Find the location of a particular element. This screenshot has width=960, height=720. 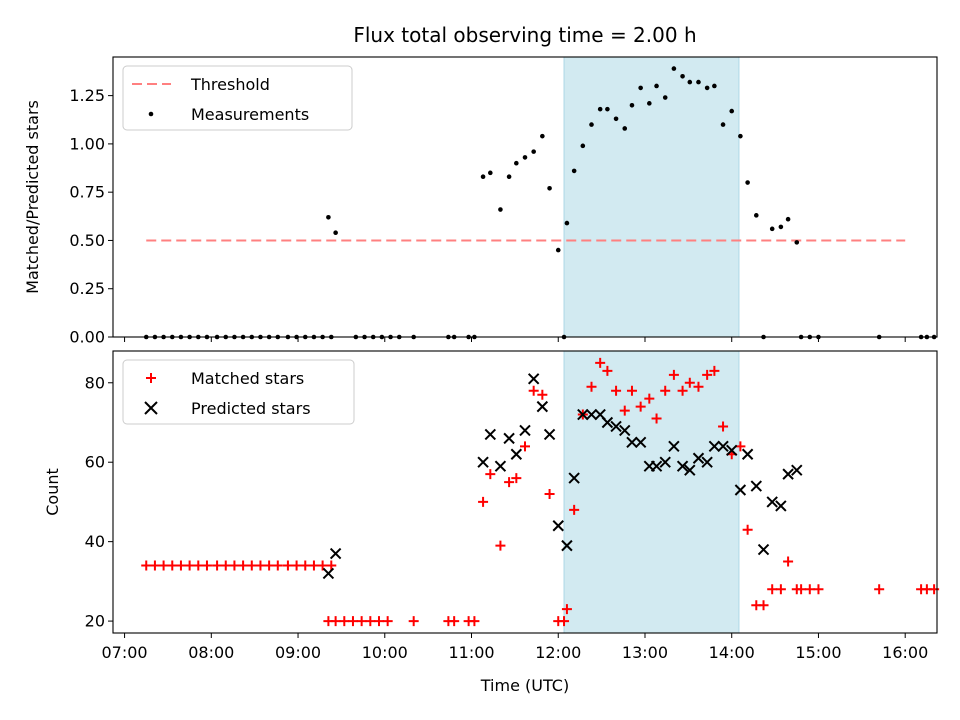

y-tick-label: 1.00 is located at coordinates (87, 143).